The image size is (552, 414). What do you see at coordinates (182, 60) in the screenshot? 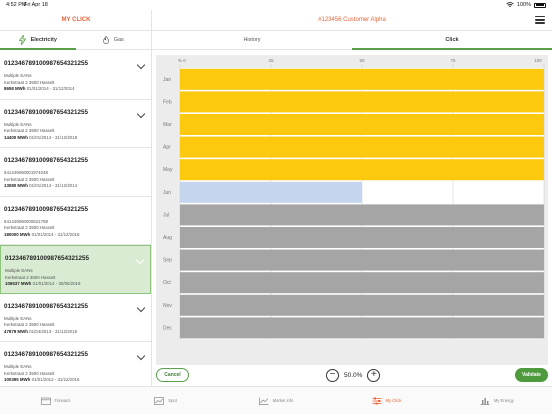
I see `x-tick-label: % 0` at bounding box center [182, 60].